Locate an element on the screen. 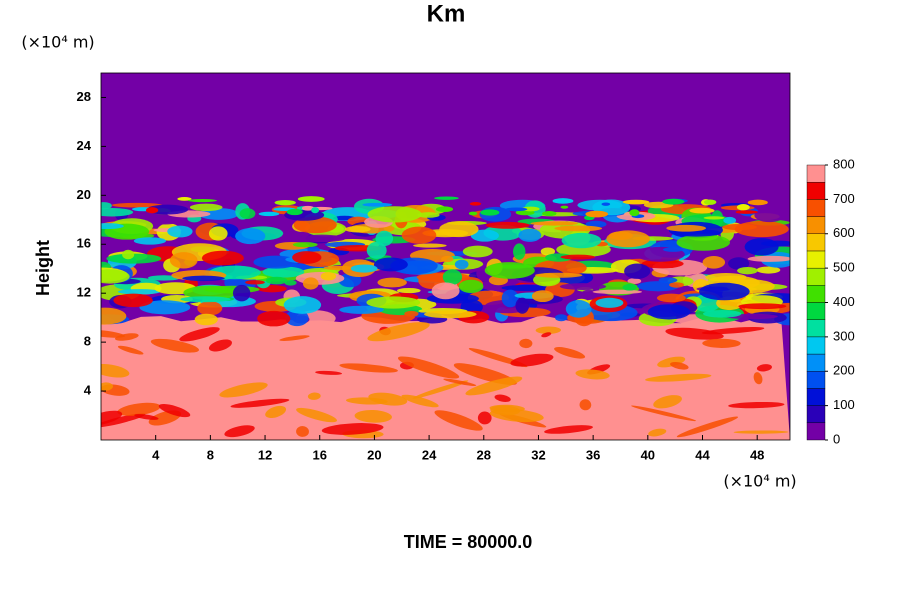  chart-title: Km is located at coordinates (446, 13).